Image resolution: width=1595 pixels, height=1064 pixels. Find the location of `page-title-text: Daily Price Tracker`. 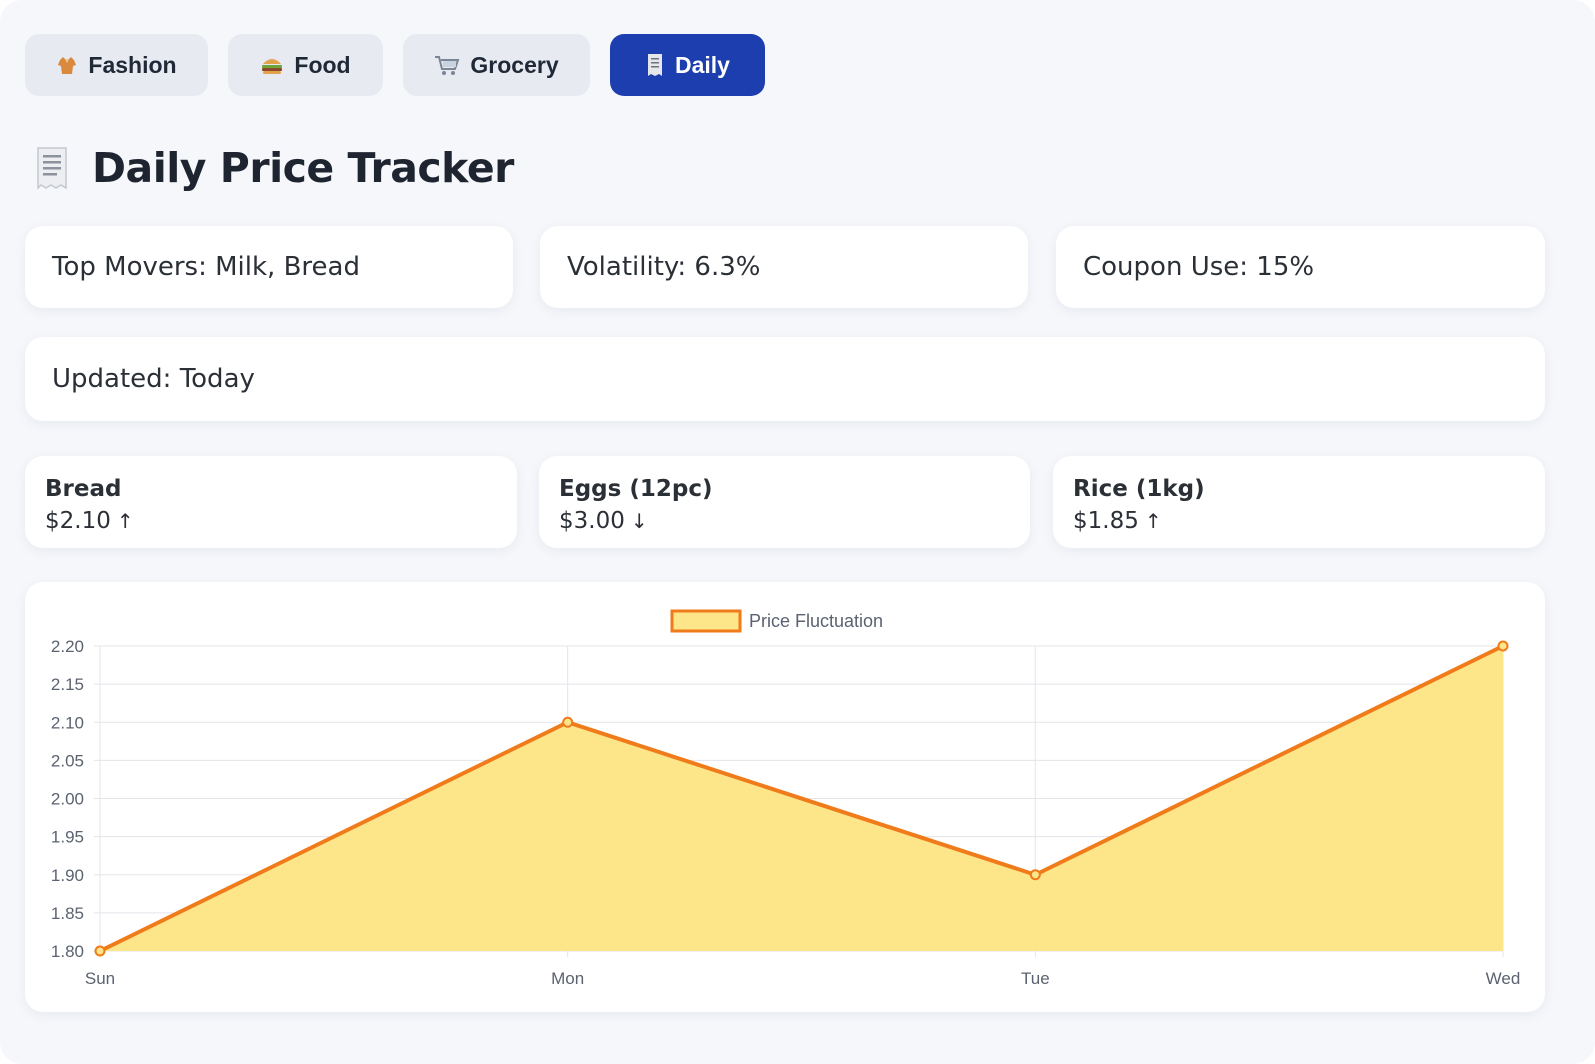

page-title-text: Daily Price Tracker is located at coordinates (303, 168).